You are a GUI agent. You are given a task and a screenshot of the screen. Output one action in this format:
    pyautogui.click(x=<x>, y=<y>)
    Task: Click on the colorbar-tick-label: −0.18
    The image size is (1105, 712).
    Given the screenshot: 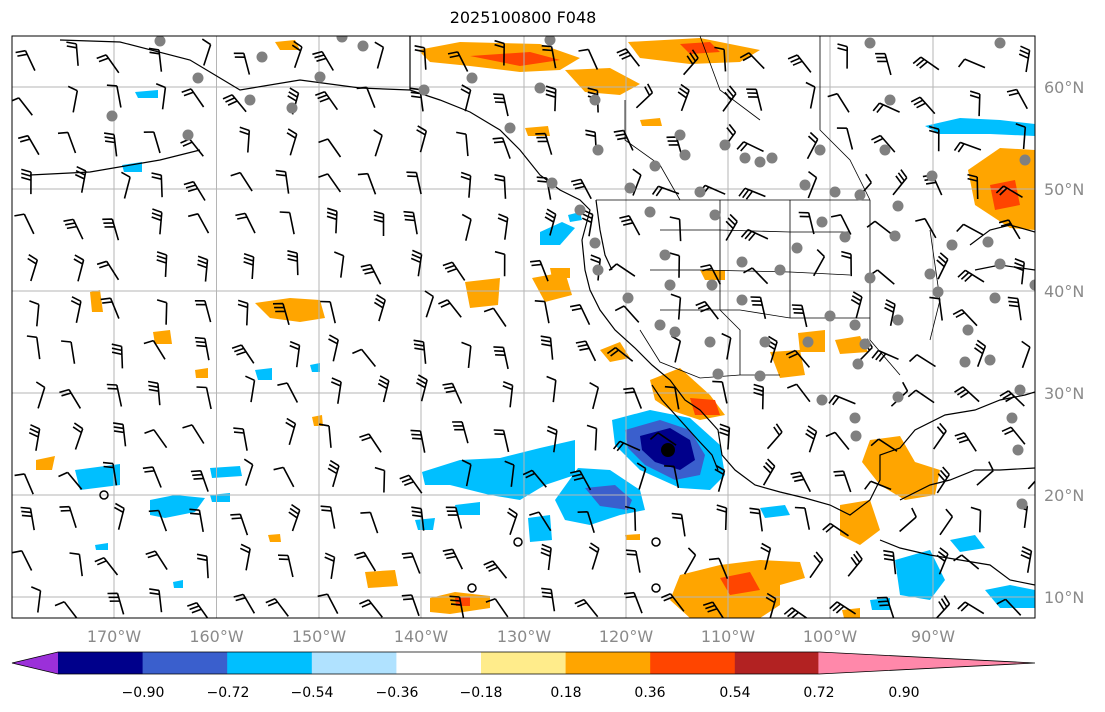 What is the action you would take?
    pyautogui.click(x=481, y=693)
    